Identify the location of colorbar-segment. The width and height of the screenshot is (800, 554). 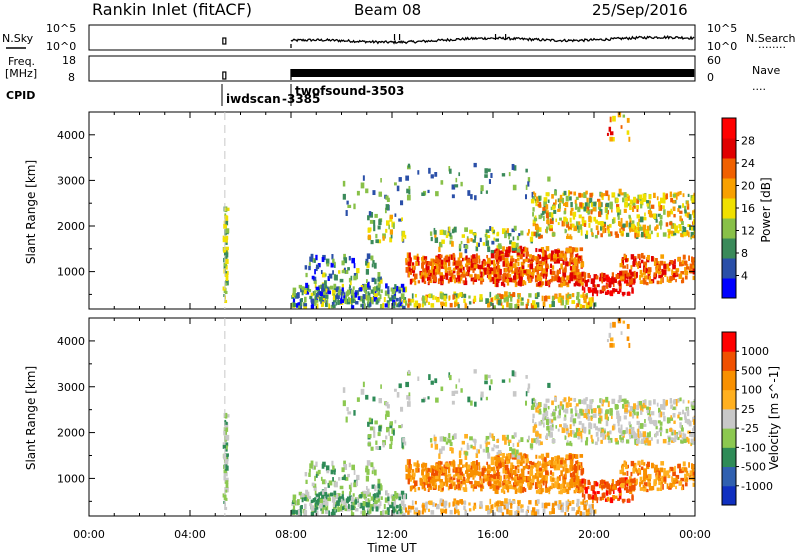
(729, 457).